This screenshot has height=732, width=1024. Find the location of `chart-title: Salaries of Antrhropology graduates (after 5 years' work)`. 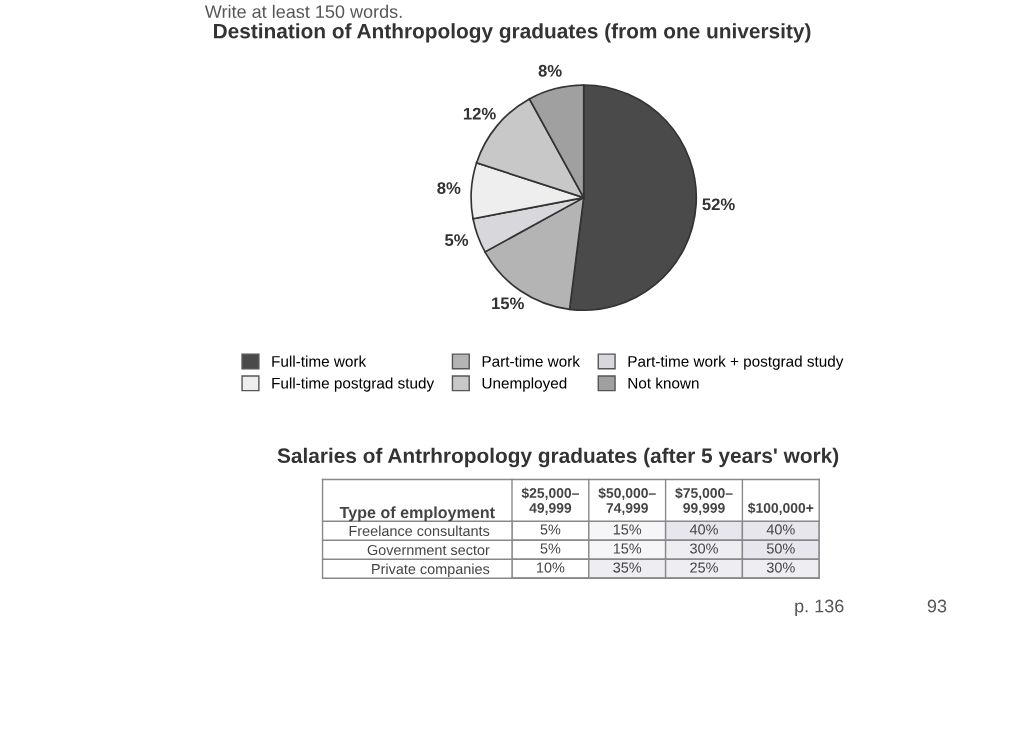

chart-title: Salaries of Antrhropology graduates (after 5 years' work) is located at coordinates (558, 457).